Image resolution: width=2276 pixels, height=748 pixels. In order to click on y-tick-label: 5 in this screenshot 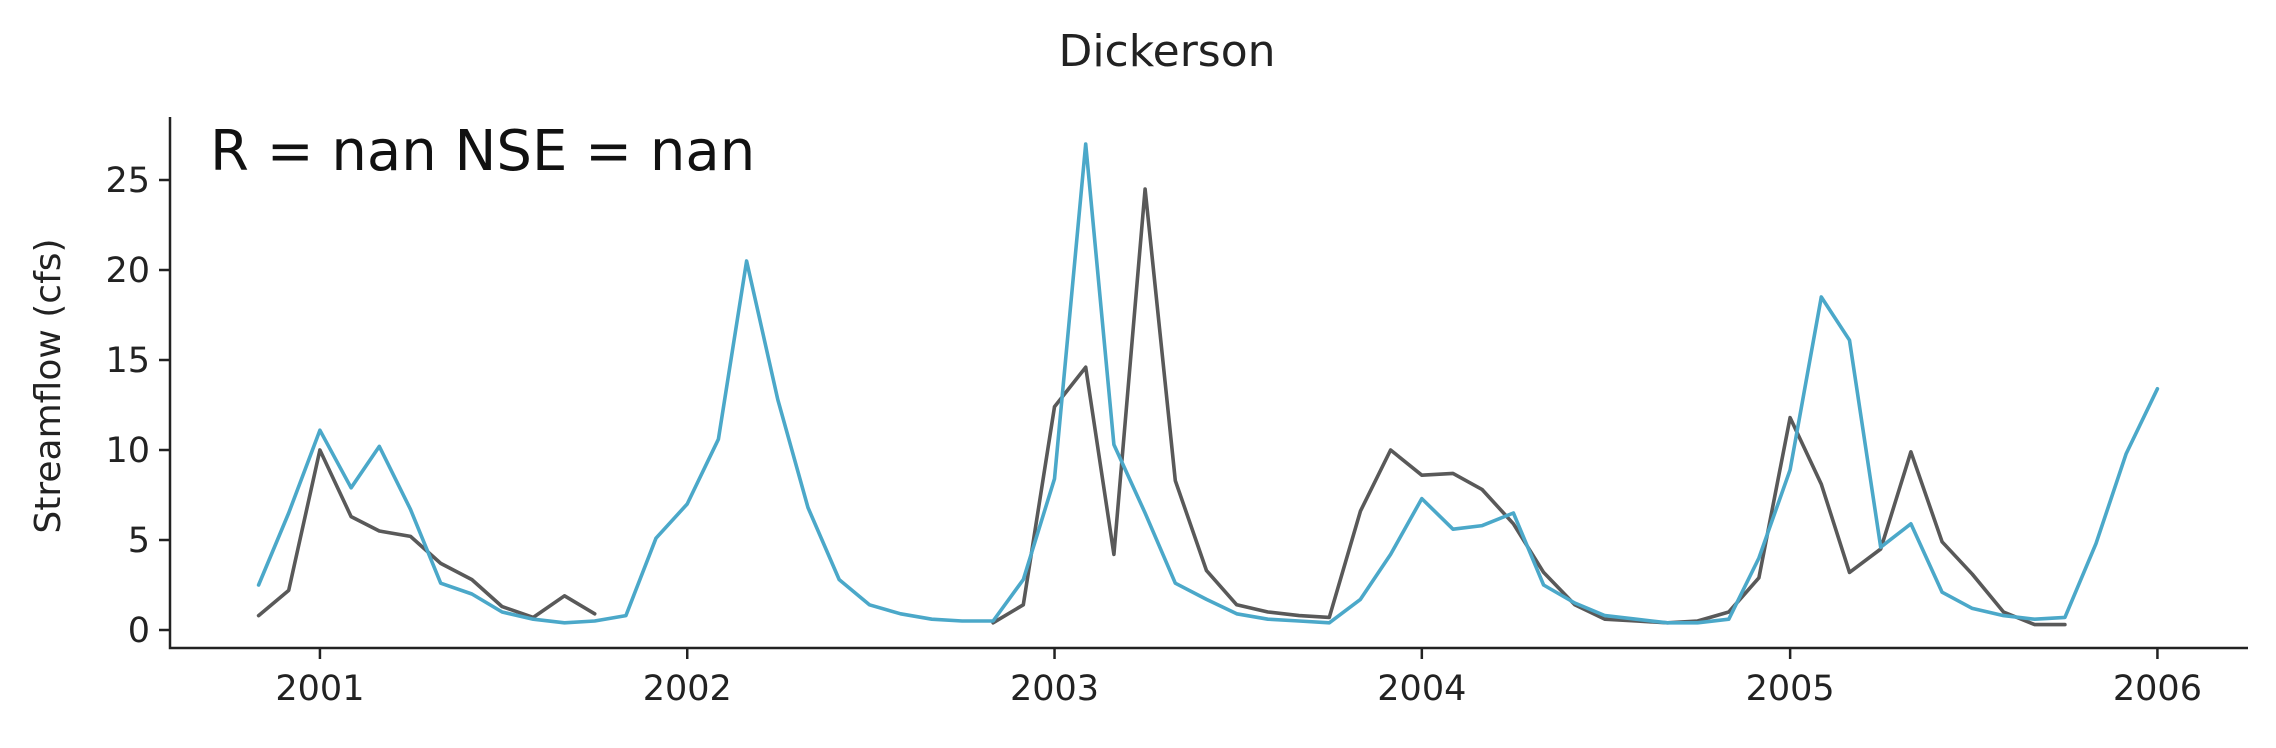, I will do `click(139, 541)`.